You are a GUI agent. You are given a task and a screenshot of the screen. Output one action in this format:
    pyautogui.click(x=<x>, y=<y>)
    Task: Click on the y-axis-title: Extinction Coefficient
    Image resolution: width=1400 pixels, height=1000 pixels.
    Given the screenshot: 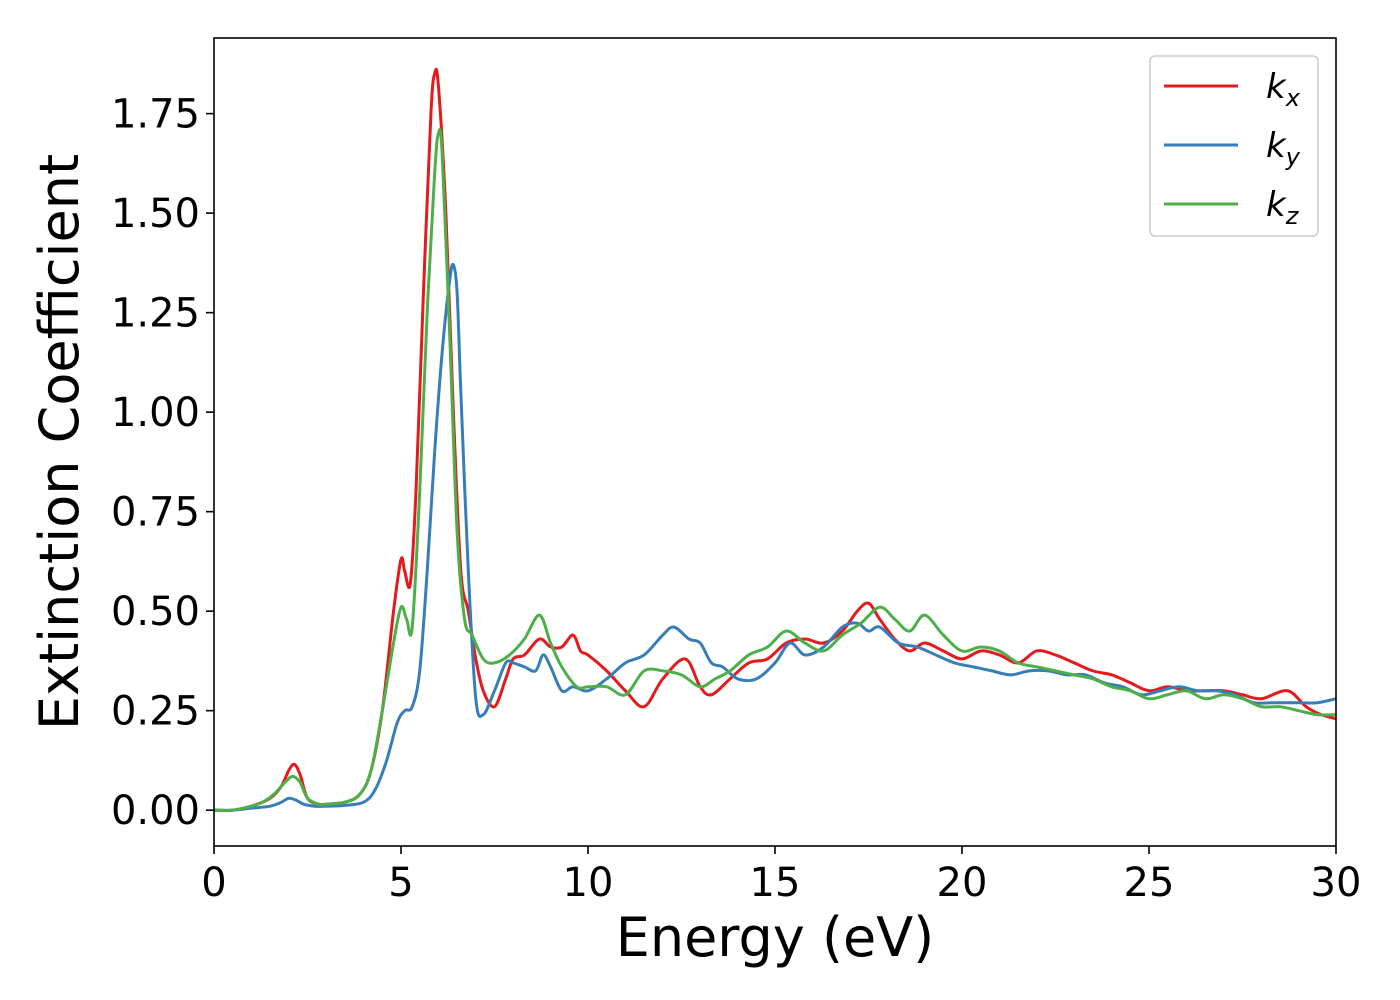 What is the action you would take?
    pyautogui.click(x=59, y=442)
    